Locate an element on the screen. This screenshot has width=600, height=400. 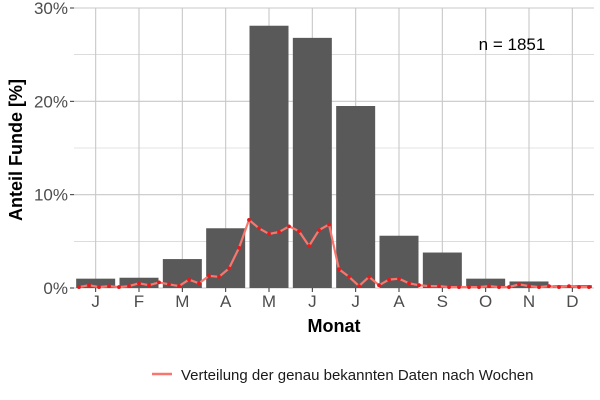
sample-size-annotation: n = 1851 is located at coordinates (512, 44).